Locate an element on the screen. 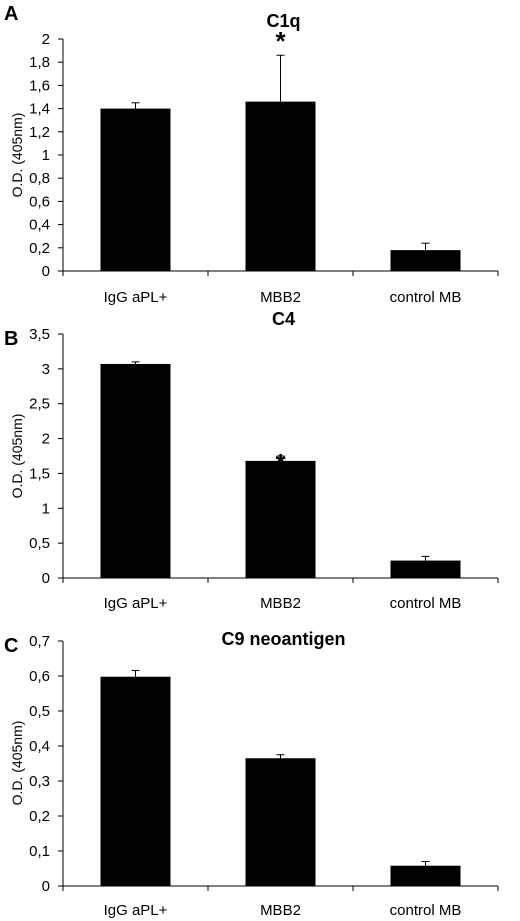 The image size is (520, 921). panel-letter: C is located at coordinates (11, 646).